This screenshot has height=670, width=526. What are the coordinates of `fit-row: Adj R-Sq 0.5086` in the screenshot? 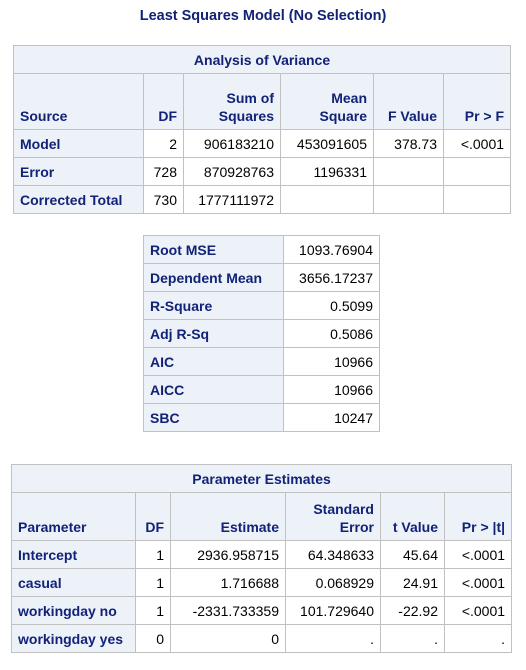 It's located at (261, 333).